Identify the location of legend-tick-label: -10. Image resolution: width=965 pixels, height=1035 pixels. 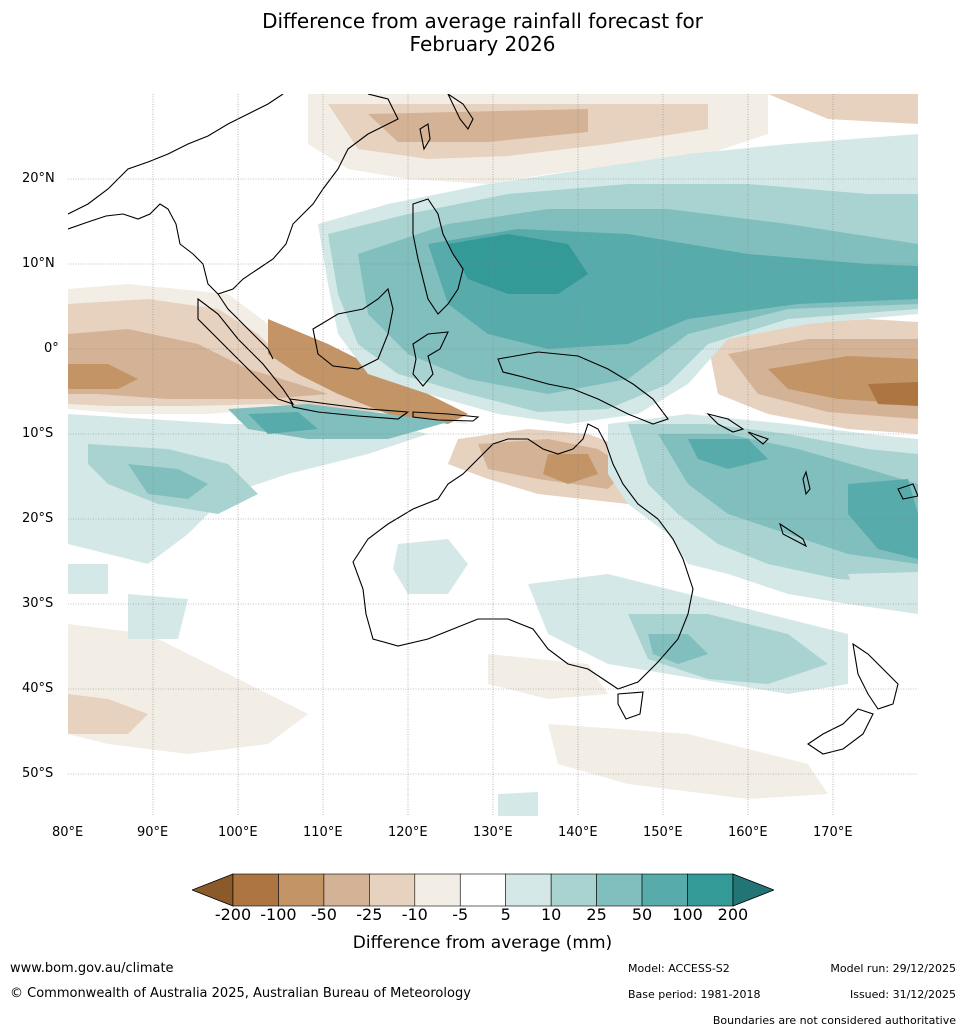
(414, 914).